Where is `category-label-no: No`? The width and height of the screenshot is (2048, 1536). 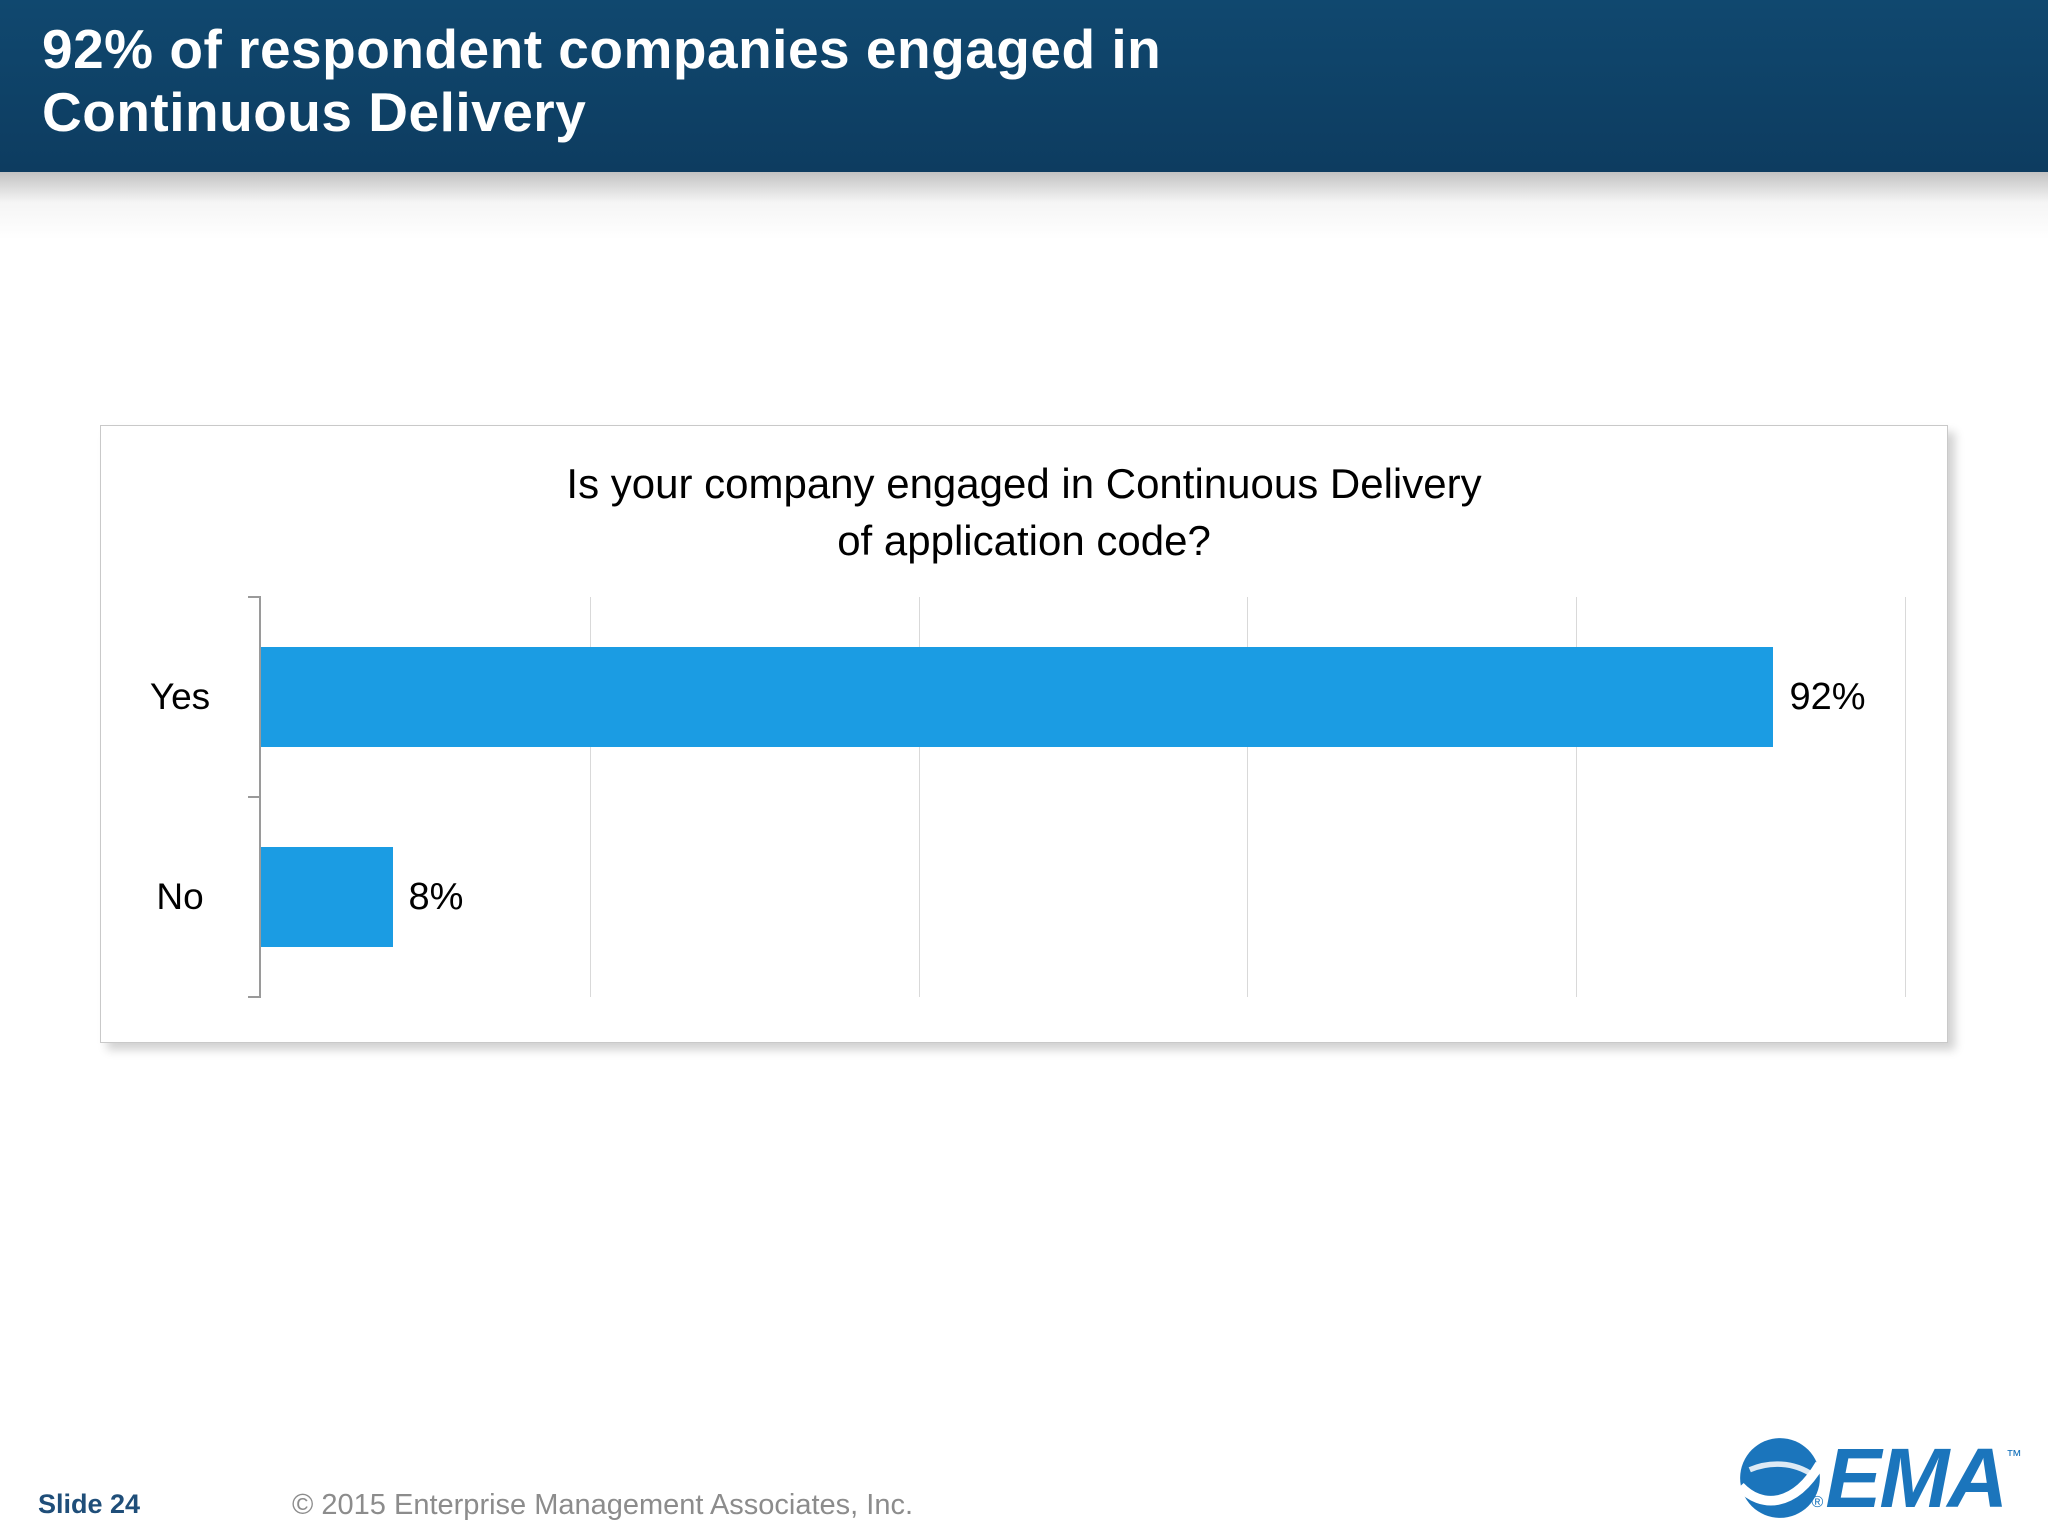
category-label-no: No is located at coordinates (180, 897).